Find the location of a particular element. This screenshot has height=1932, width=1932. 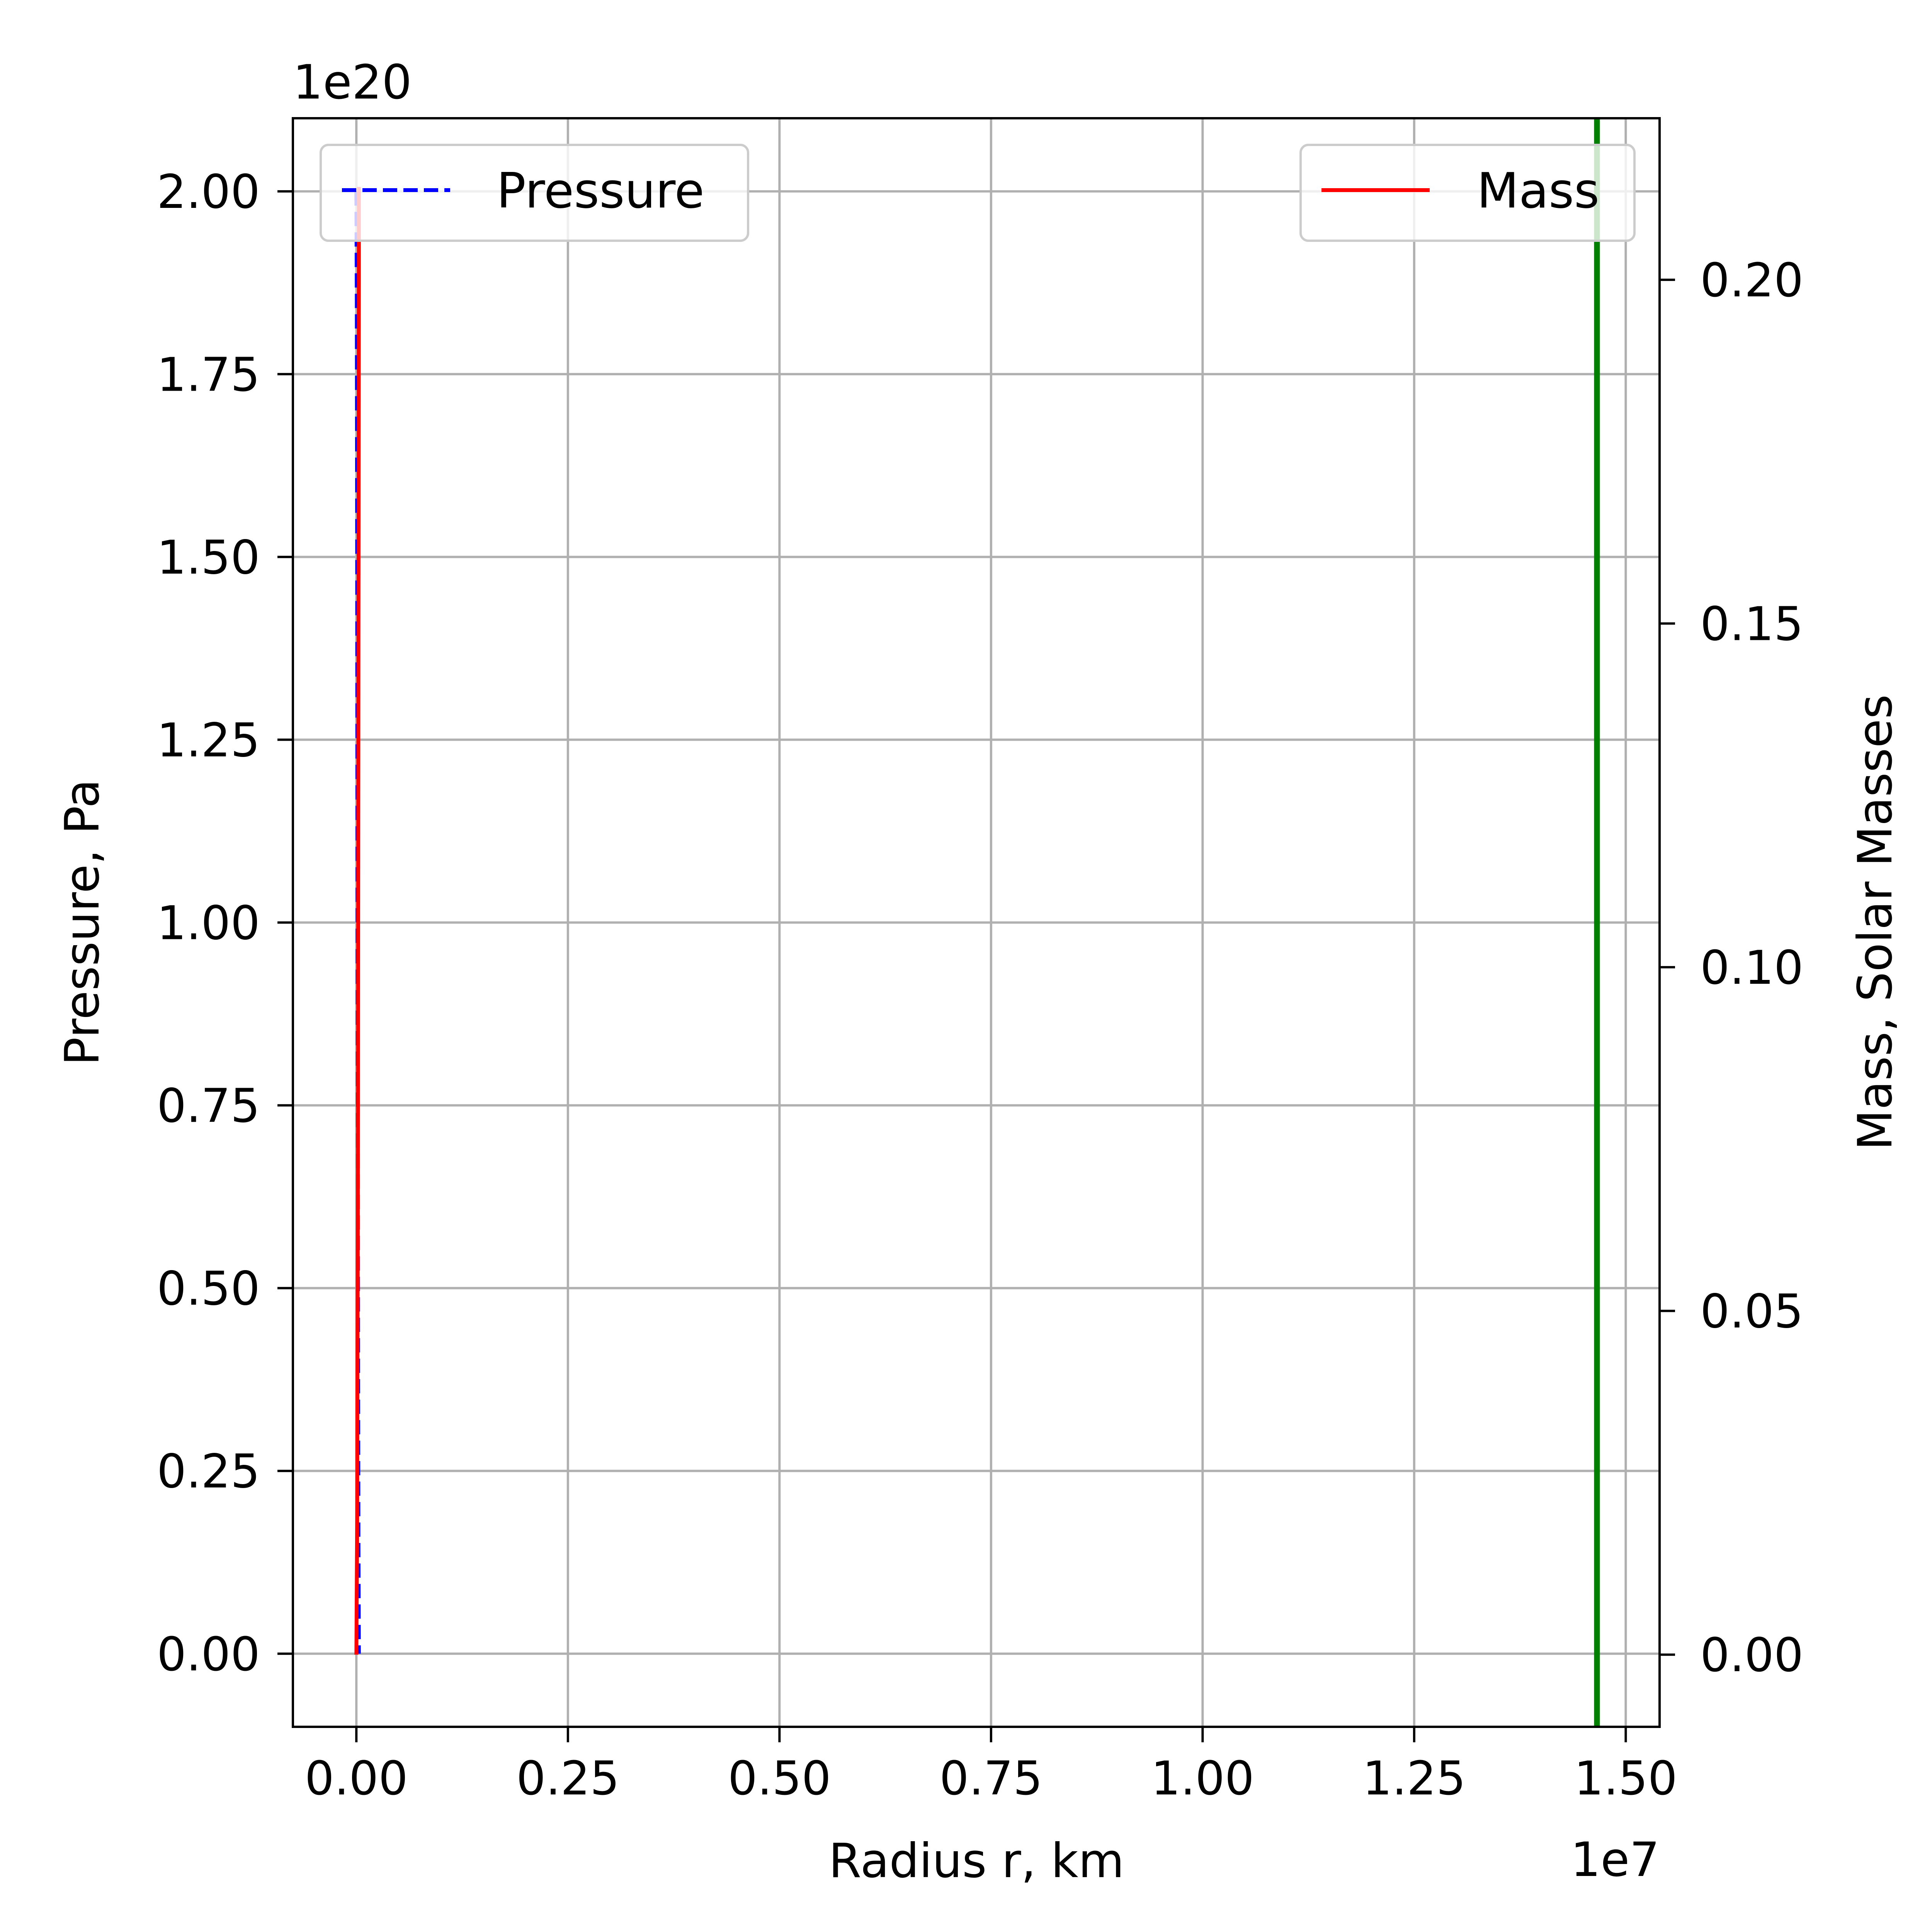

y-tick-label: 0.50 is located at coordinates (209, 1289).